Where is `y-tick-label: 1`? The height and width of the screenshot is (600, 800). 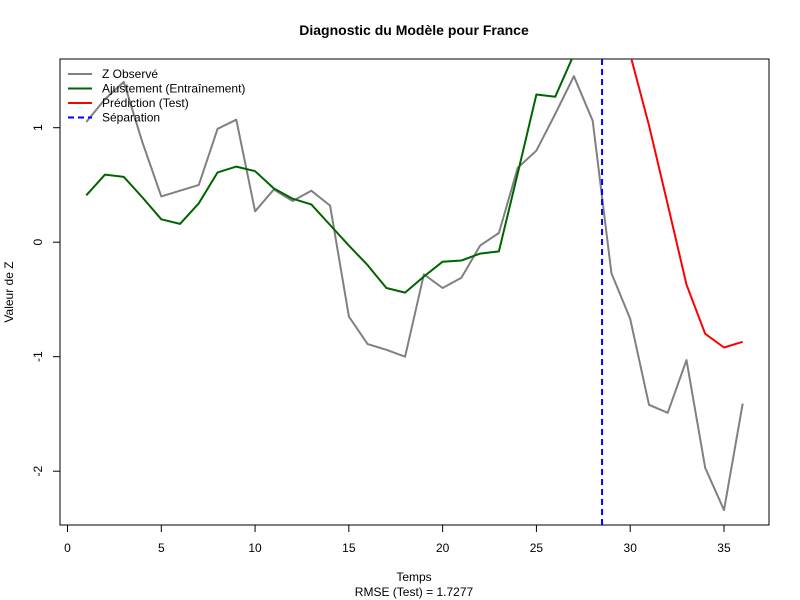
y-tick-label: 1 is located at coordinates (38, 127).